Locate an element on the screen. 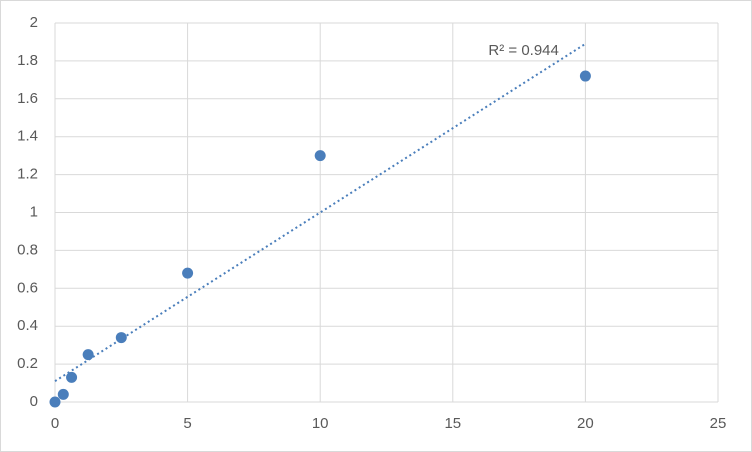 The image size is (752, 452). x-tick-label: 20 is located at coordinates (585, 423).